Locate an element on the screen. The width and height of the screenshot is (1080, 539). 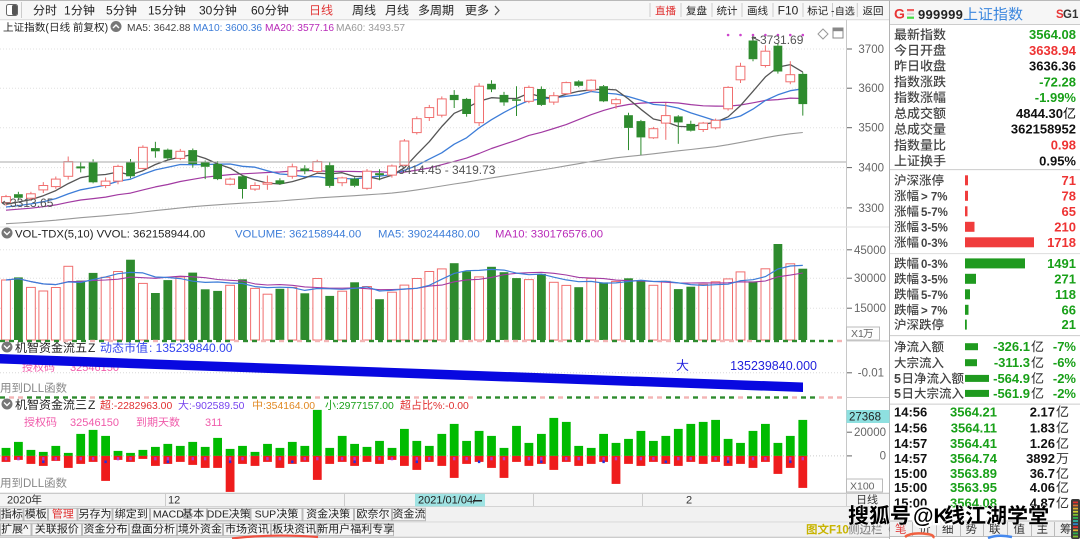
svg-text: 3563.95 is located at coordinates (973, 487).